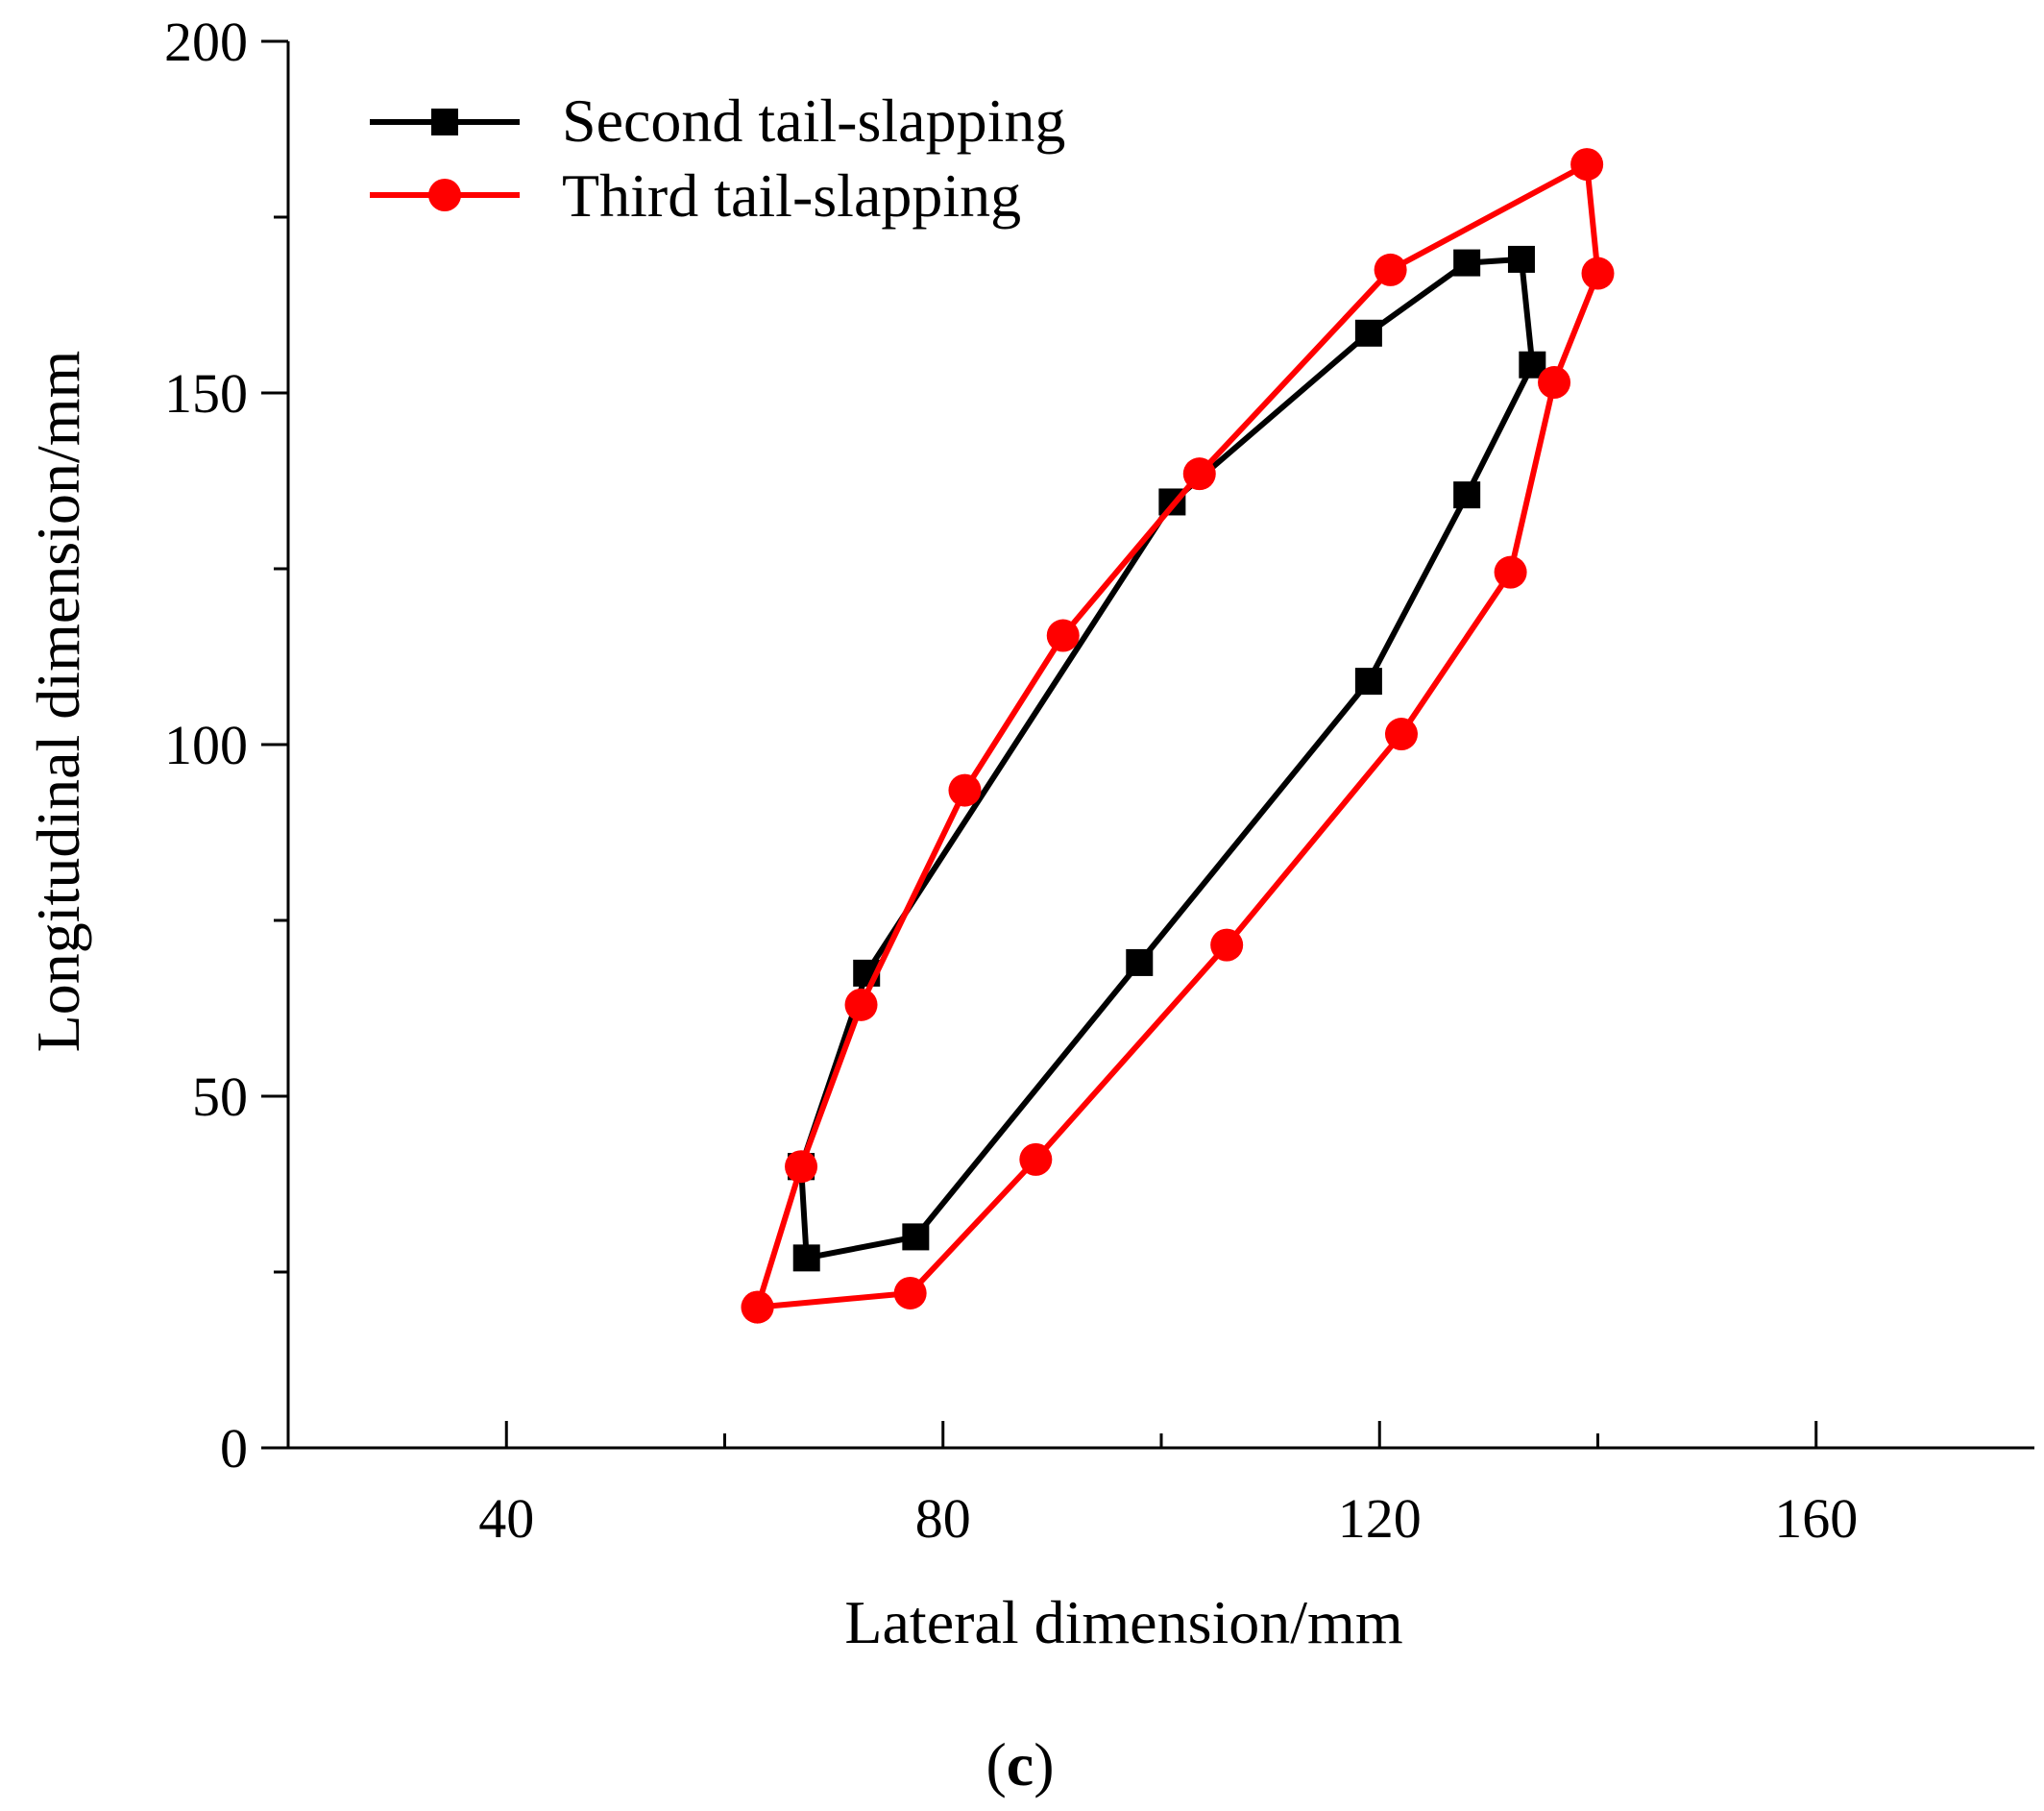 The height and width of the screenshot is (1811, 2044). What do you see at coordinates (1044, 1764) in the screenshot?
I see `panel-label-close: )` at bounding box center [1044, 1764].